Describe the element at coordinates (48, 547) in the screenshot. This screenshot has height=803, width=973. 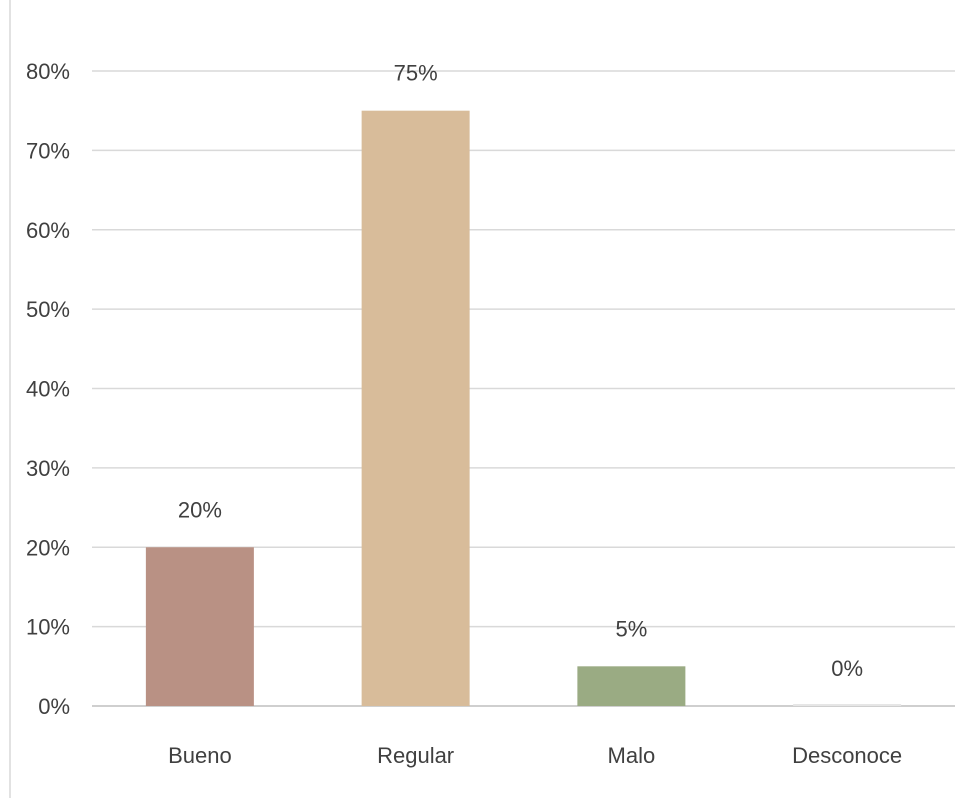
I see `y-tick-label: 20%` at that location.